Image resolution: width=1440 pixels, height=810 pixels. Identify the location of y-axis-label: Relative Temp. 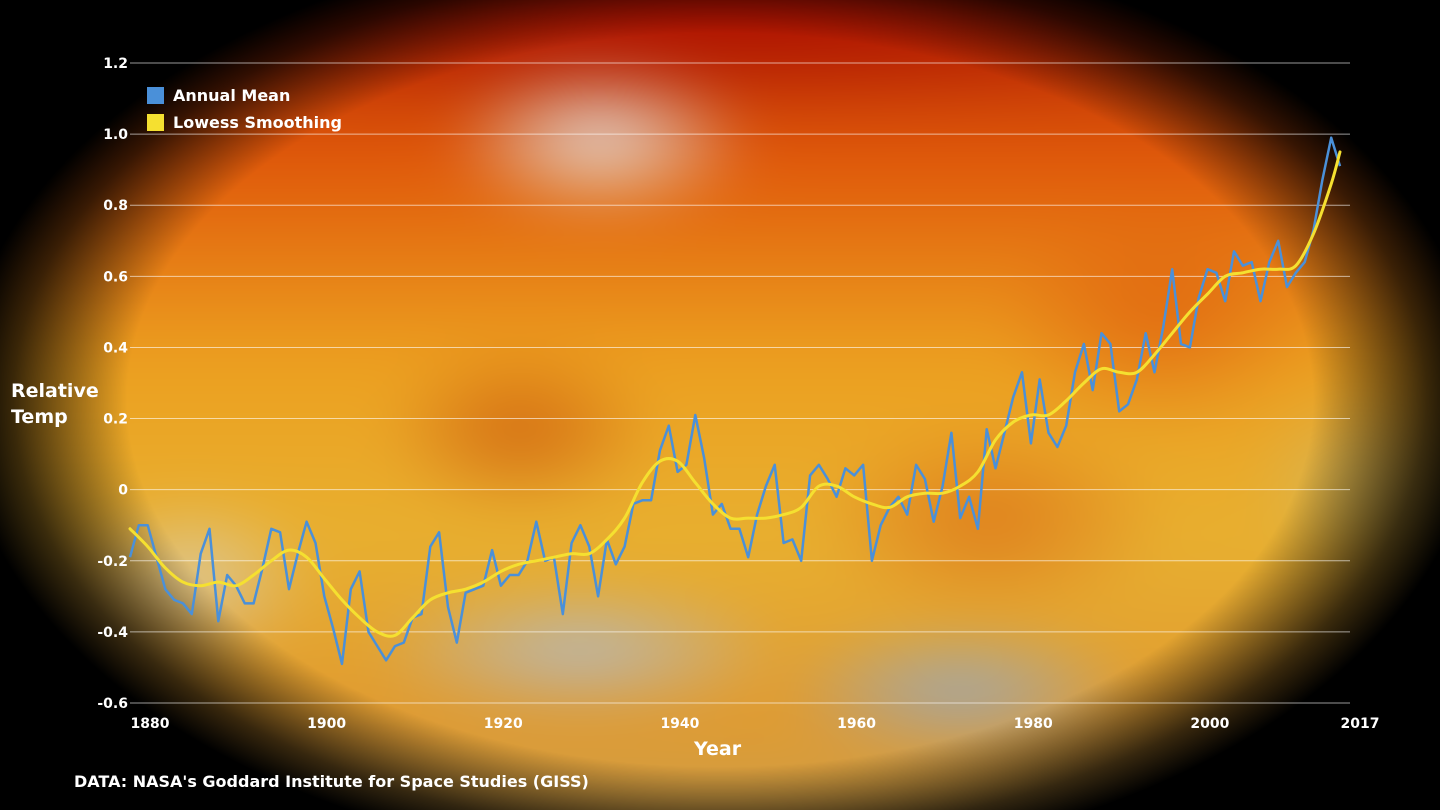
(66, 404).